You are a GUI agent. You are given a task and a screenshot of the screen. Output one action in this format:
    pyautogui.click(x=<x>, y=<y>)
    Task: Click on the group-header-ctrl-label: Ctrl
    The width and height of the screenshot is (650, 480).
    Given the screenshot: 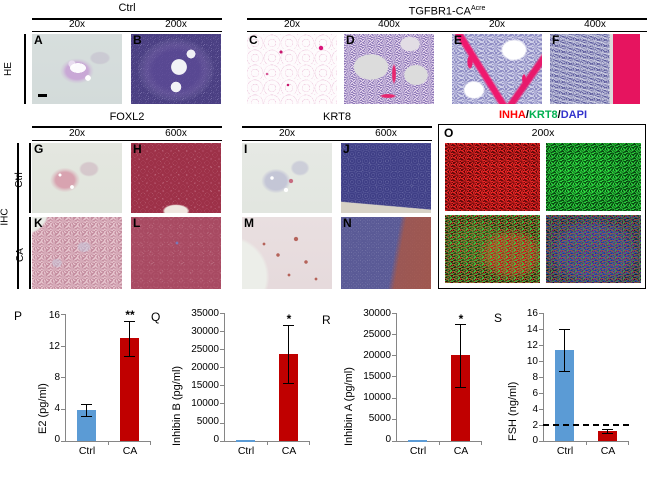 What is the action you would take?
    pyautogui.click(x=127, y=8)
    